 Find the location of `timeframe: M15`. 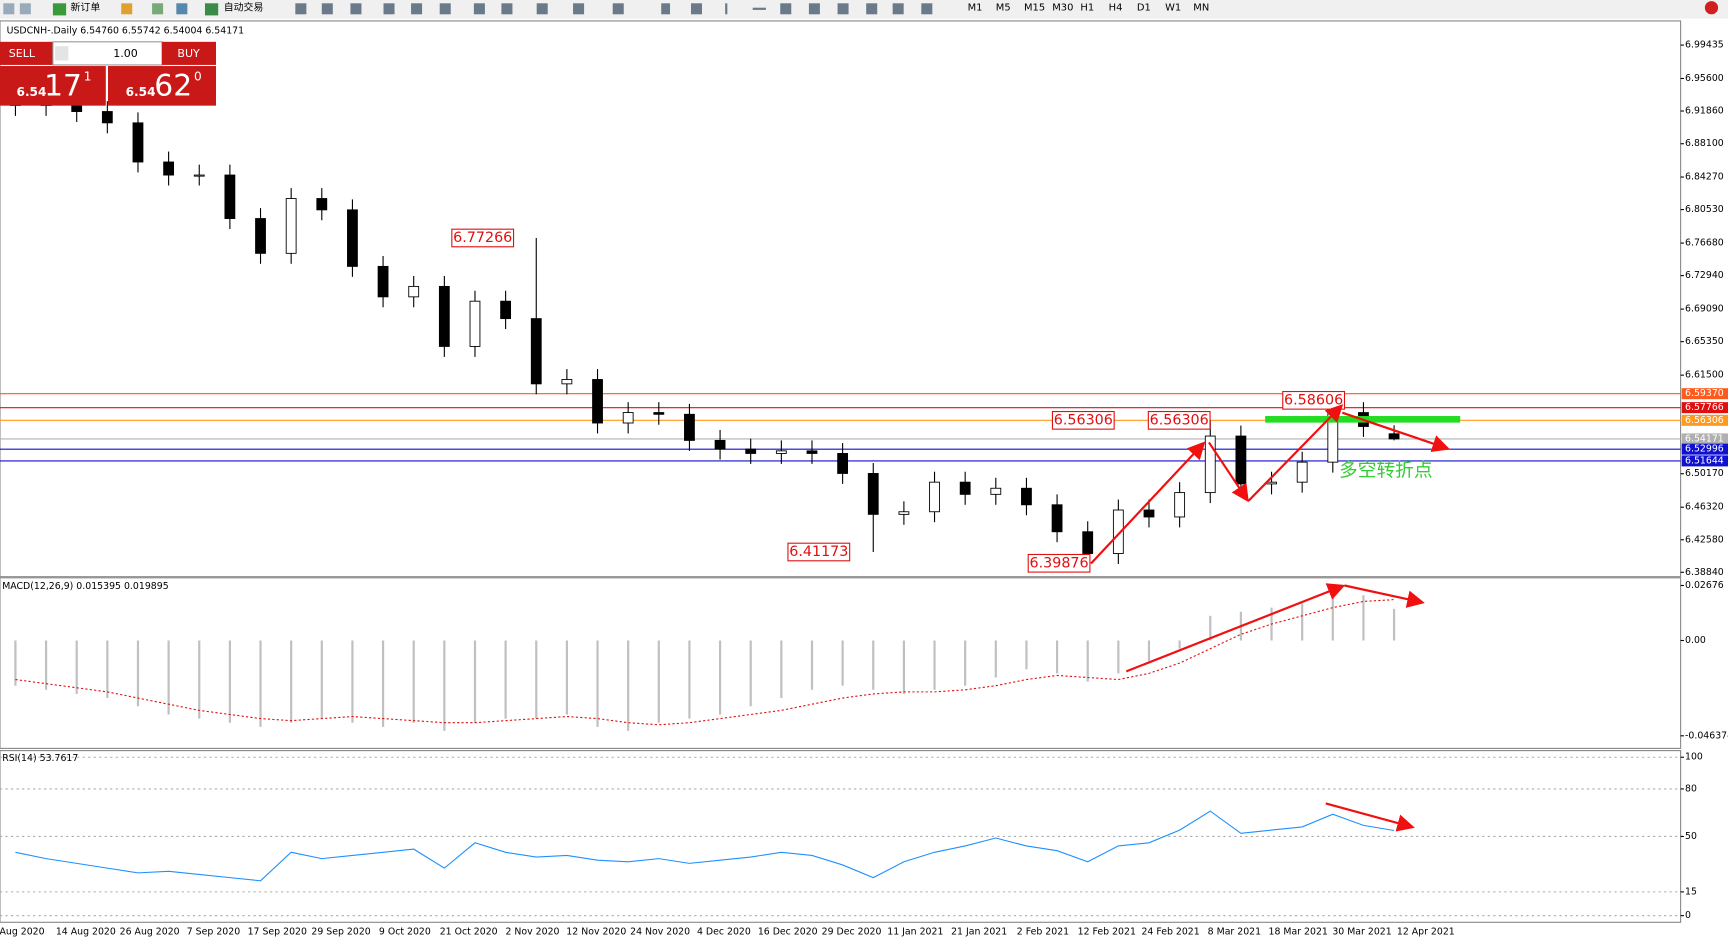

timeframe: M15 is located at coordinates (1034, 8).